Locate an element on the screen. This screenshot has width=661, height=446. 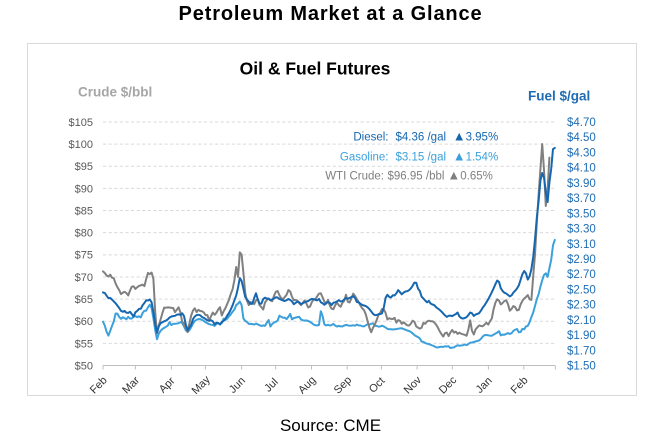
svg-text: $2.50 is located at coordinates (581, 290).